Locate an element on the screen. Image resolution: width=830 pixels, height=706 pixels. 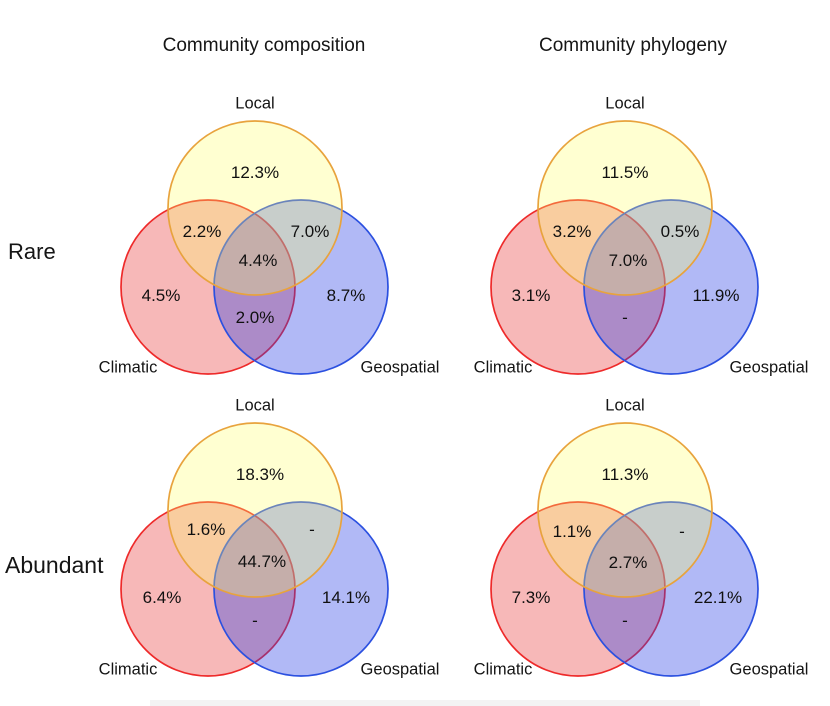
column-header-community-composition: Community composition is located at coordinates (264, 45).